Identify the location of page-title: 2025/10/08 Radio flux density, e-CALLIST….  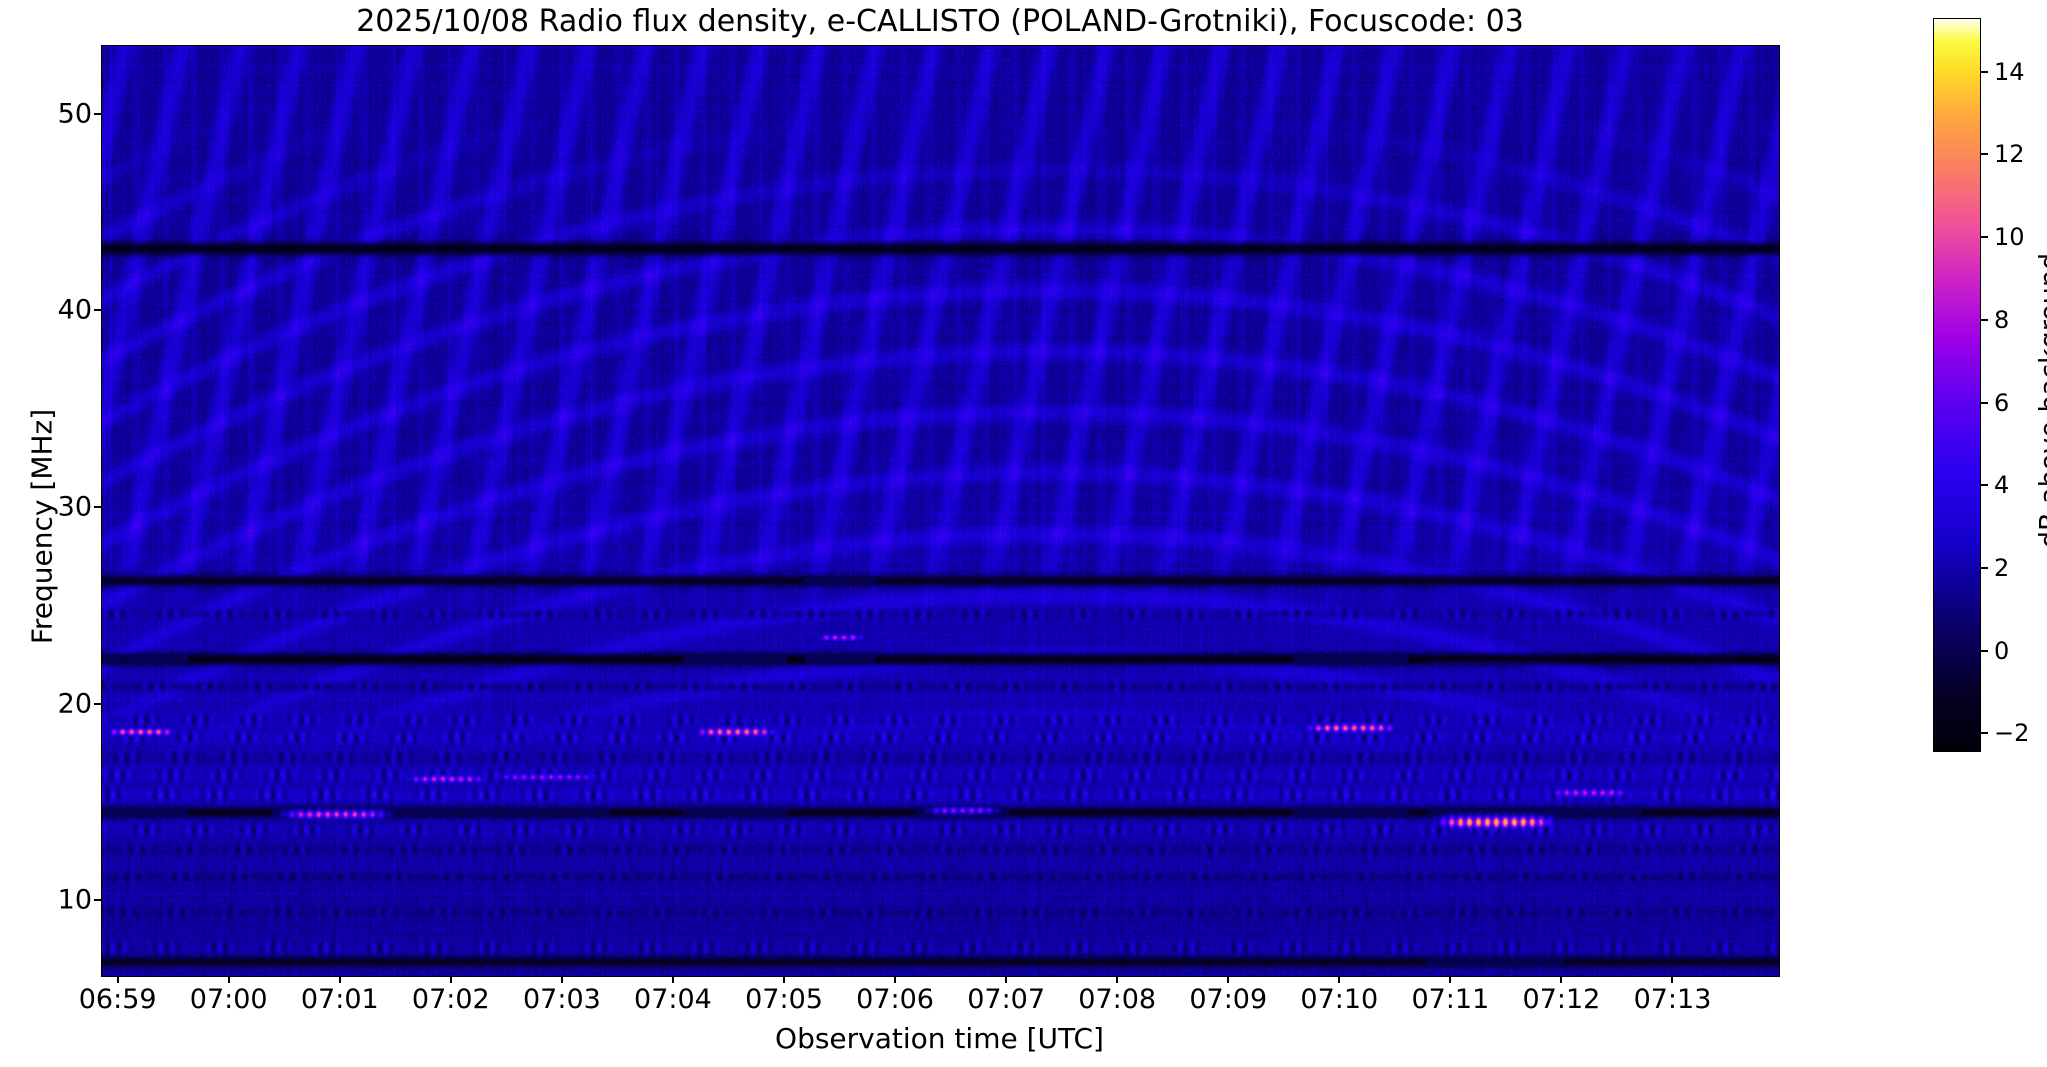
(940, 21).